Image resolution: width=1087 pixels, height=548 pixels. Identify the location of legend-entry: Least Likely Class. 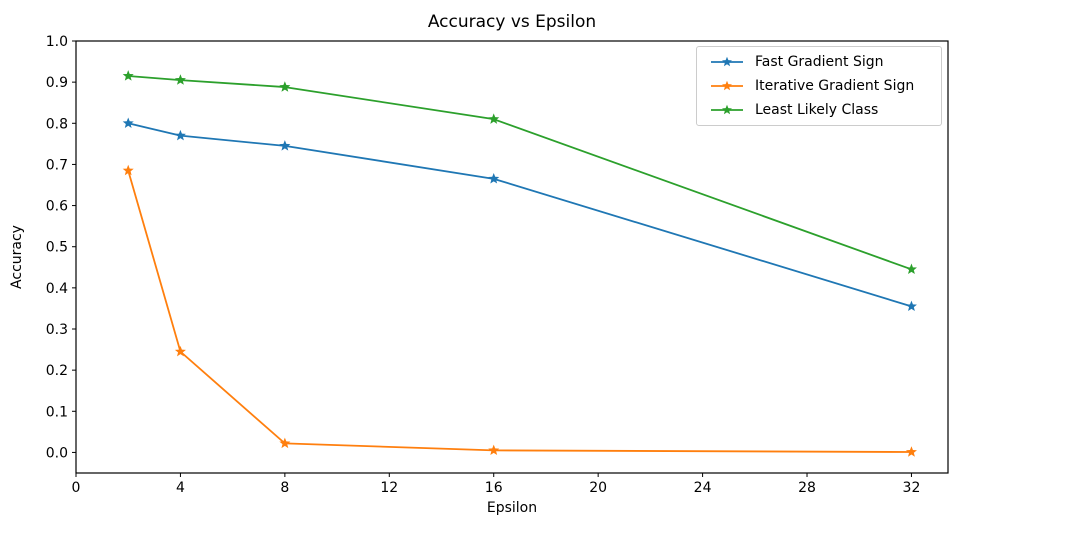
(824, 110).